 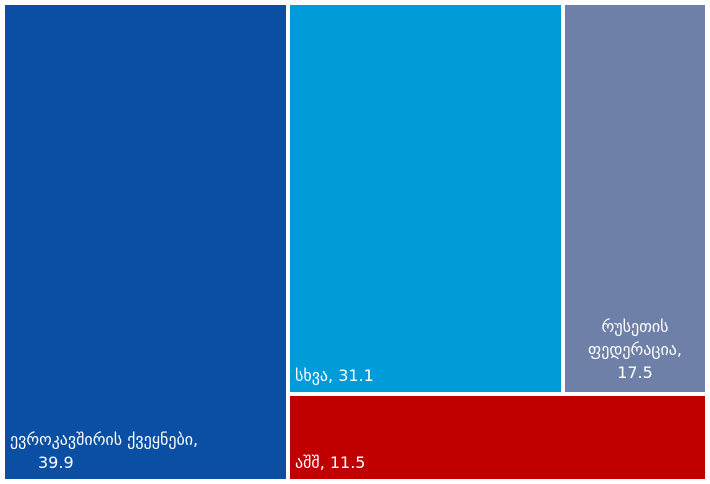 What do you see at coordinates (104, 451) in the screenshot?
I see `tile-eu-countries-label: ევროკავშირის ქვეყნები, 39.9` at bounding box center [104, 451].